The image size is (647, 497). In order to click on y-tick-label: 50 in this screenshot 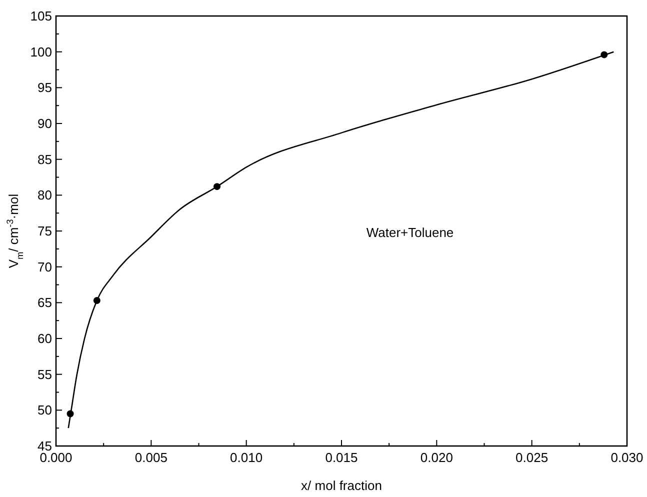, I will do `click(45, 410)`.